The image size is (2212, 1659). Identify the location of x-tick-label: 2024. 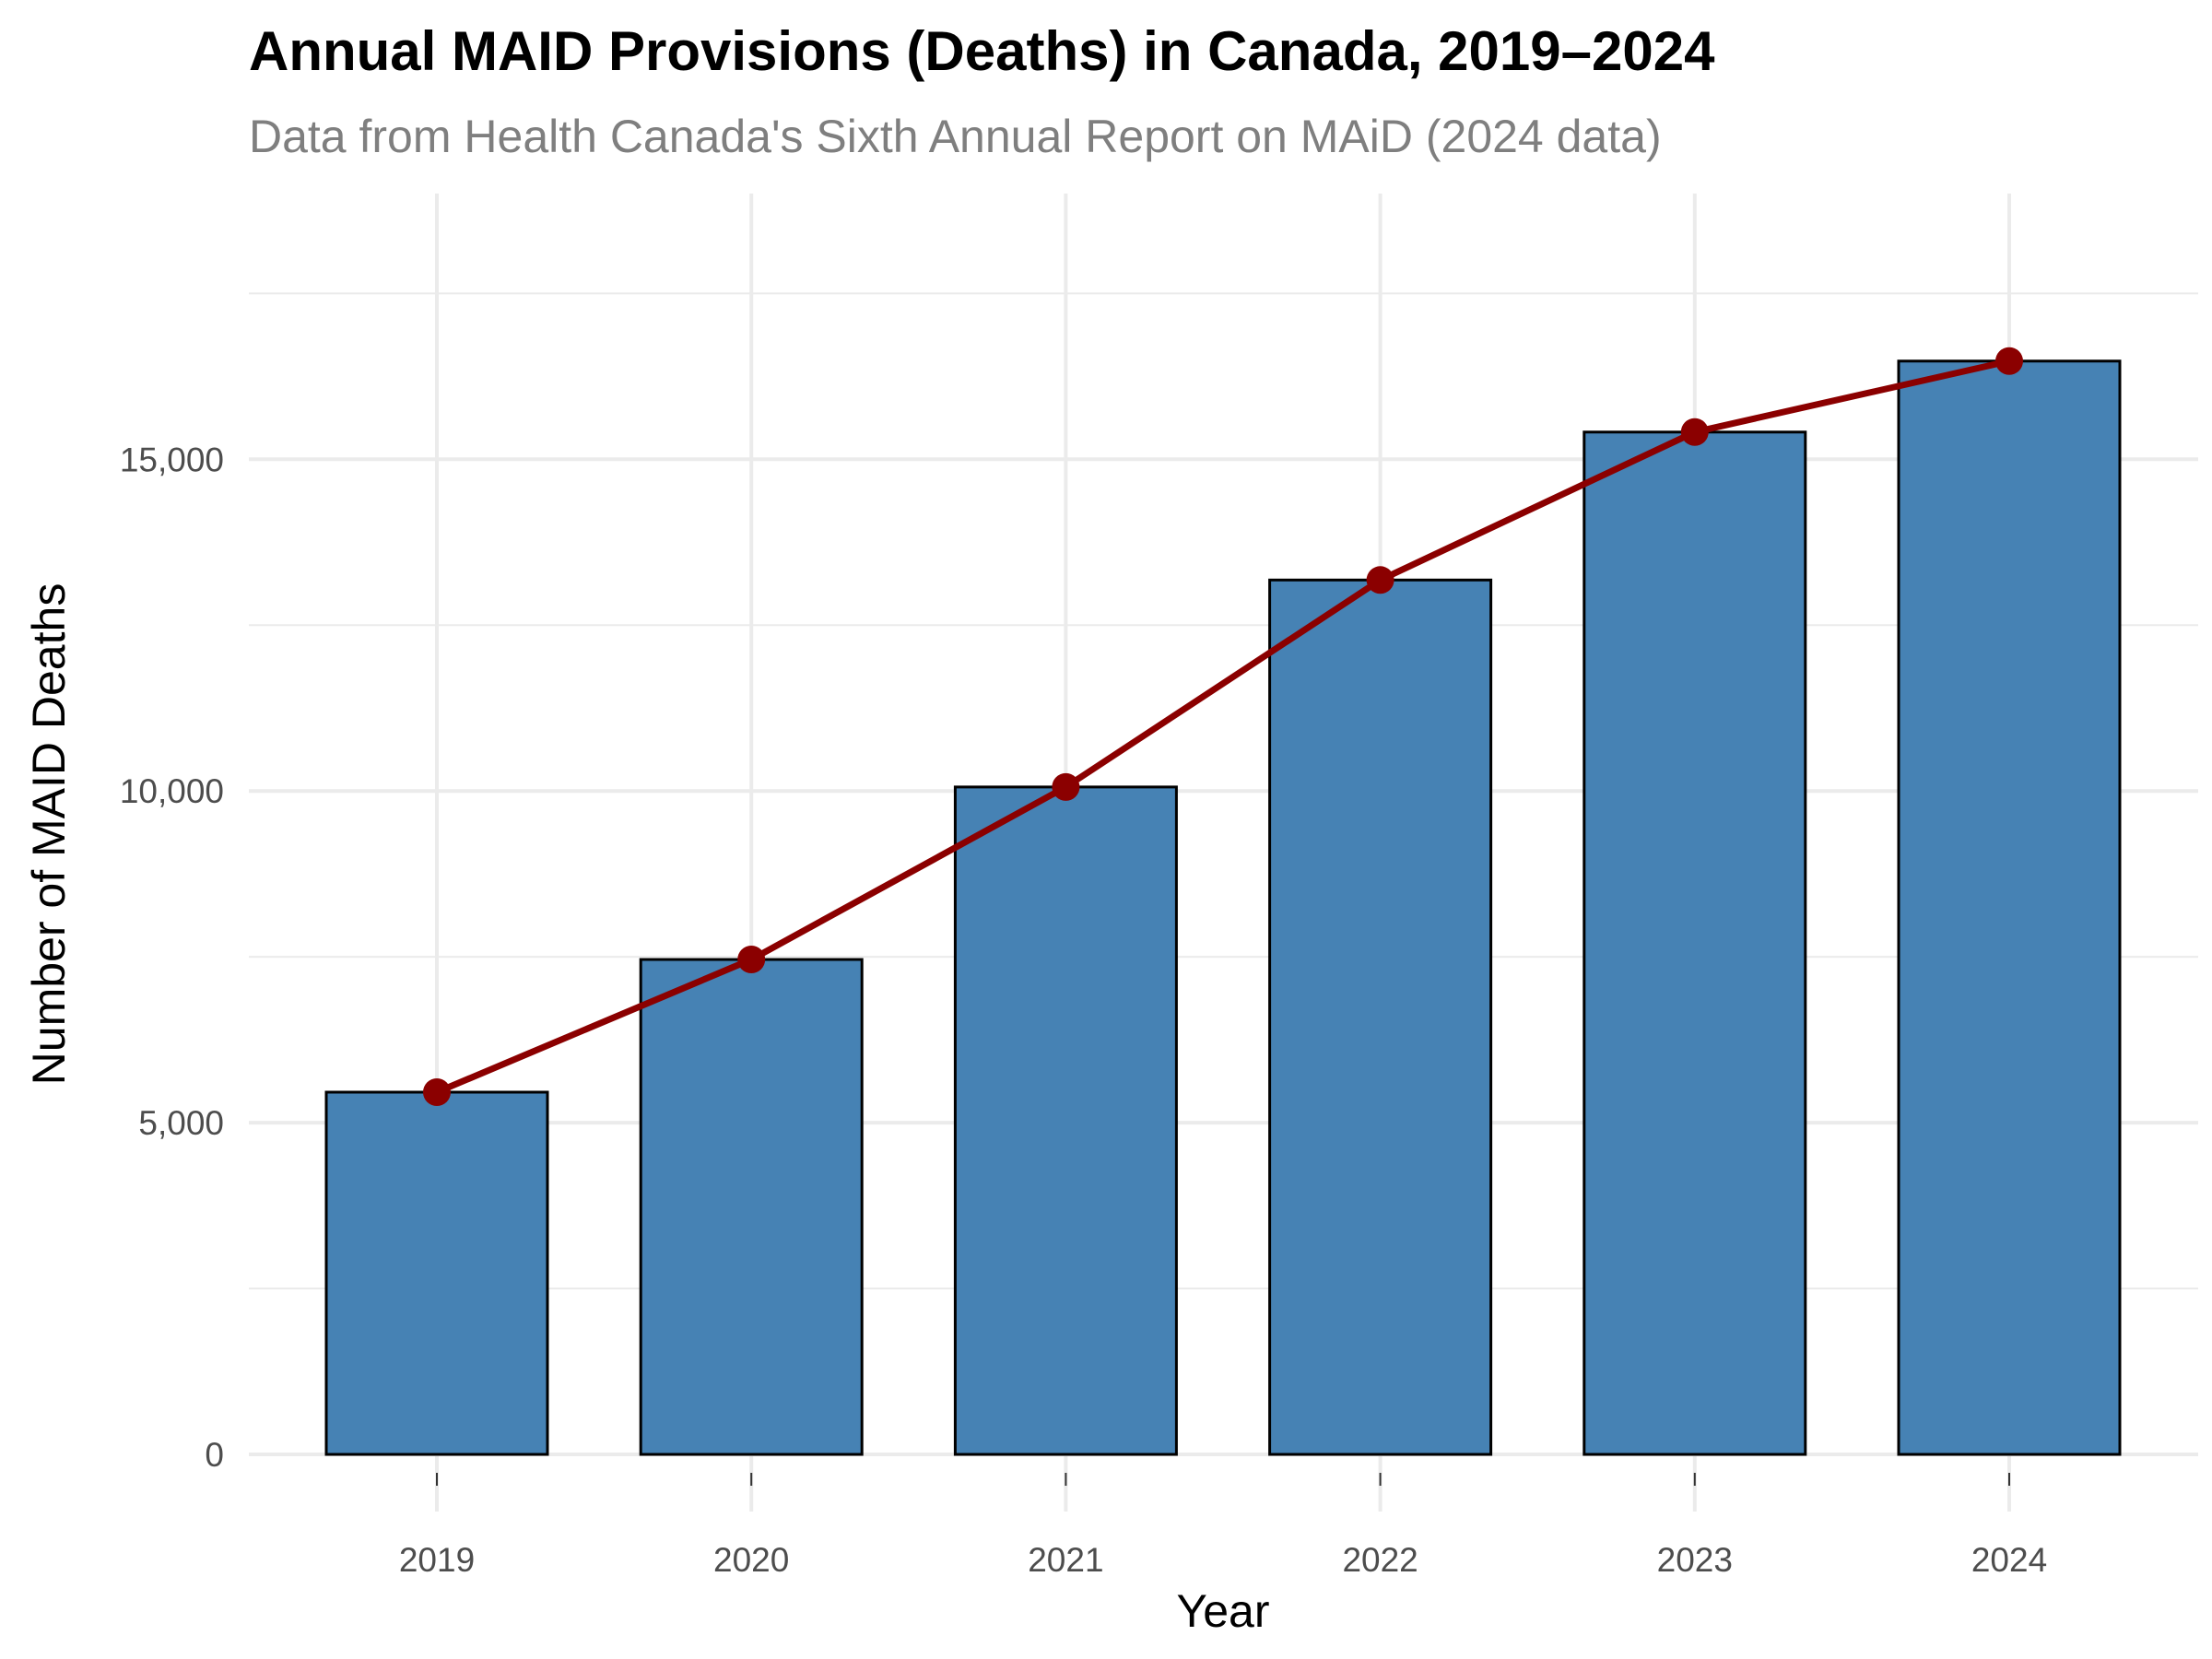
(2009, 1560).